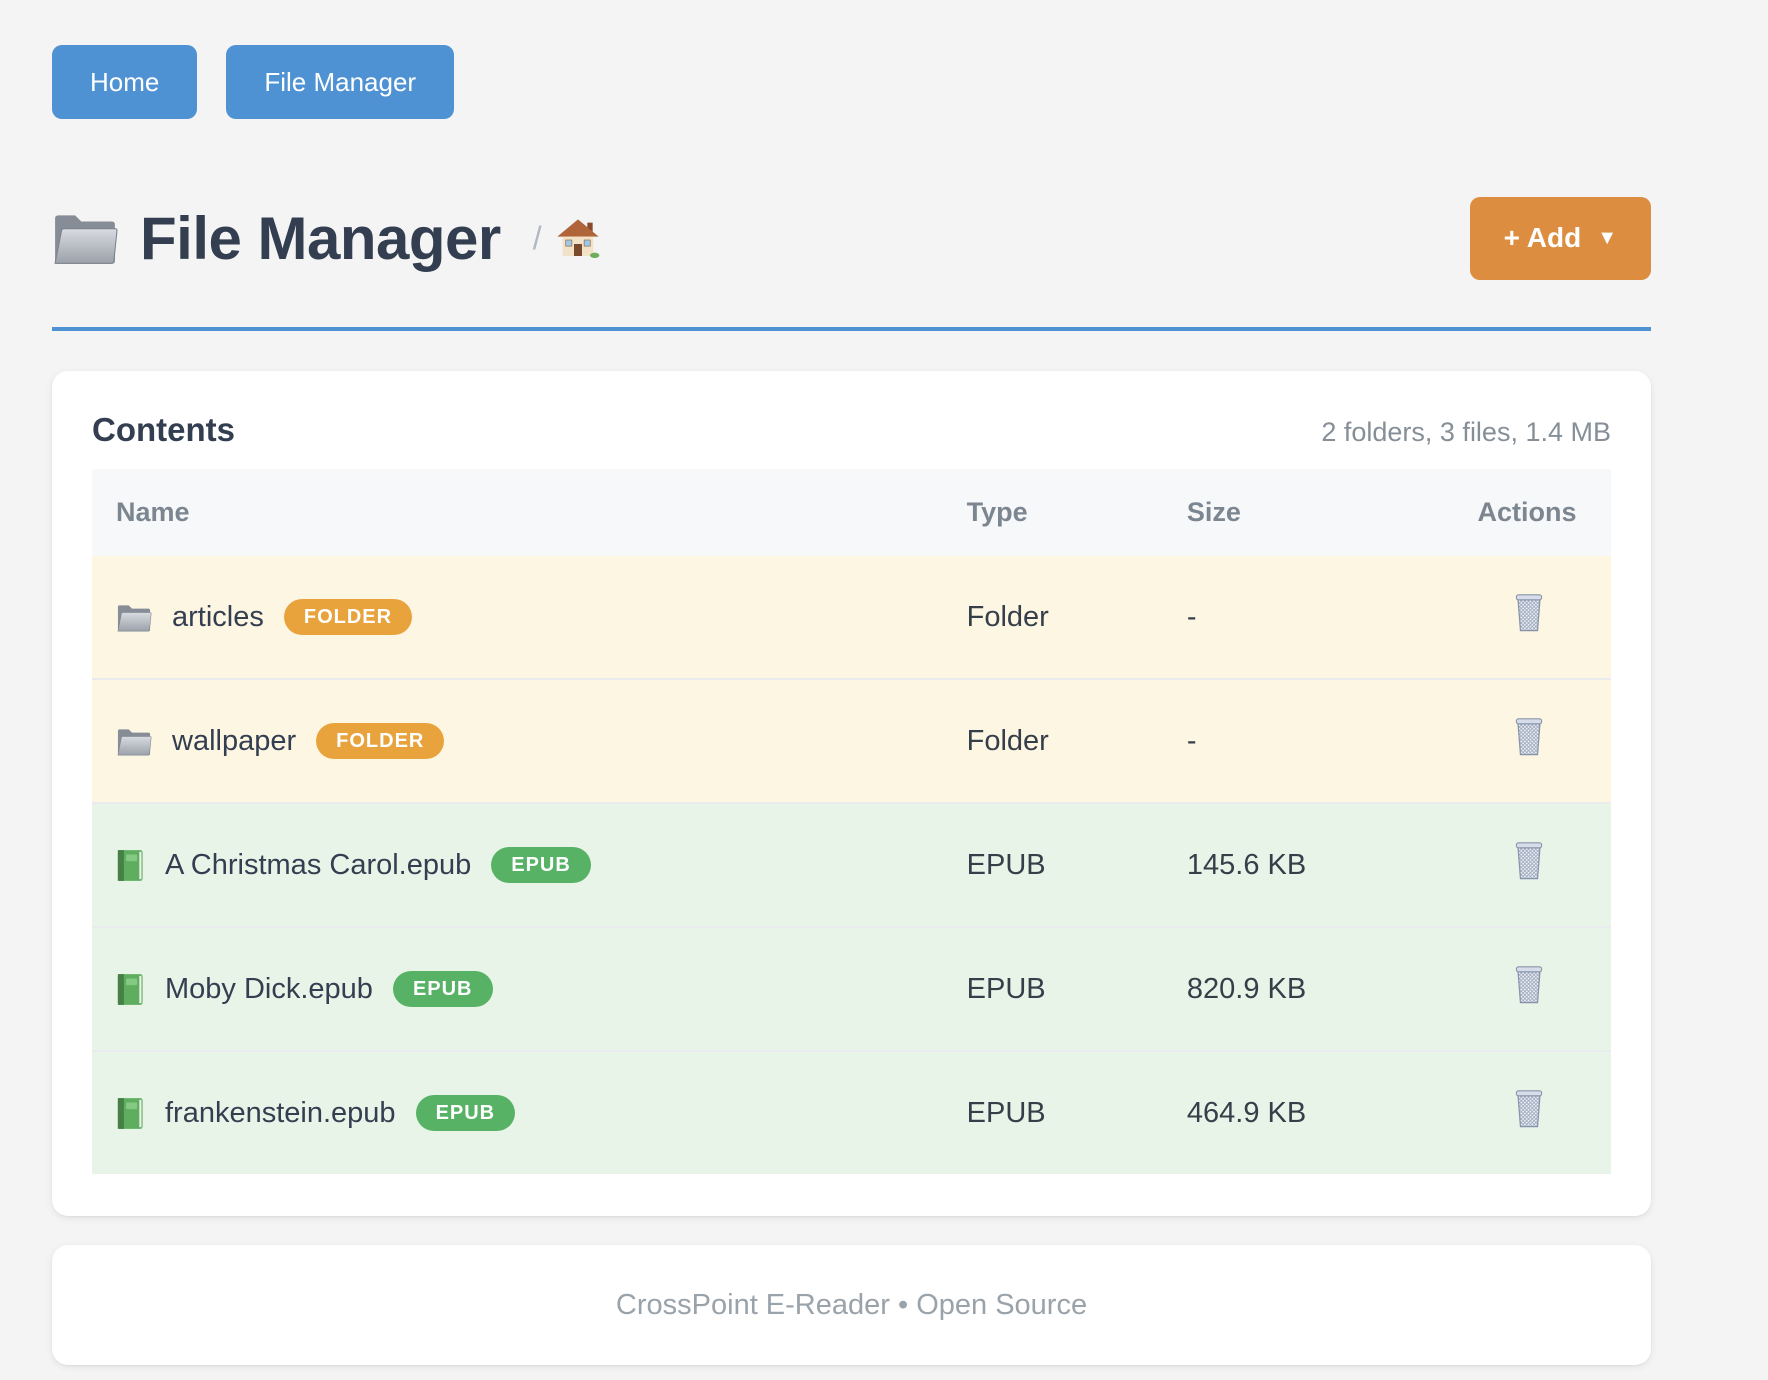 Image resolution: width=1768 pixels, height=1380 pixels. Describe the element at coordinates (517, 1112) in the screenshot. I see `name-cell: frankenstein.epub EPUB` at that location.